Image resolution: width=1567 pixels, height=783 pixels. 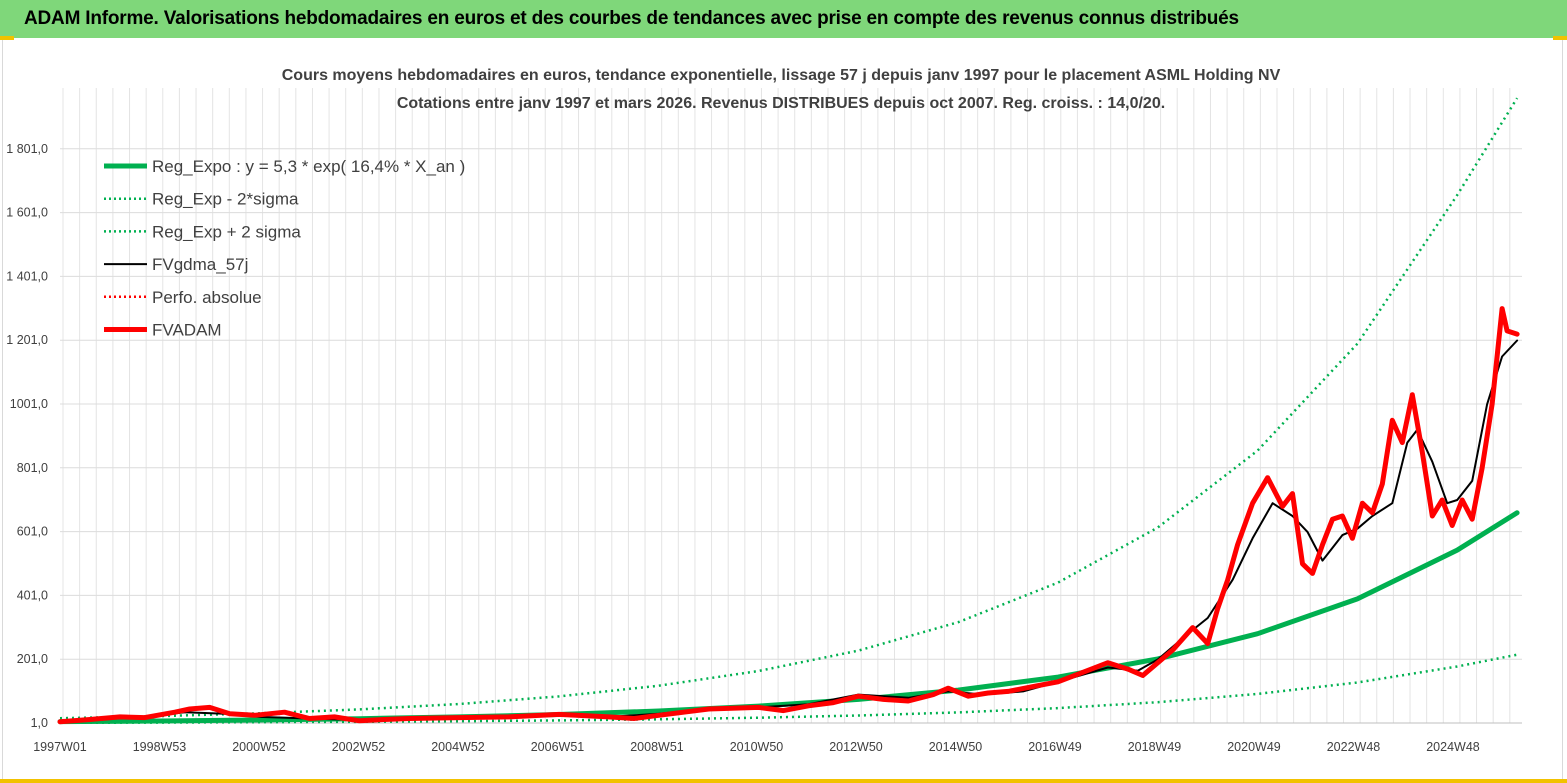 What do you see at coordinates (160, 747) in the screenshot?
I see `x-tick-label: 1998W53` at bounding box center [160, 747].